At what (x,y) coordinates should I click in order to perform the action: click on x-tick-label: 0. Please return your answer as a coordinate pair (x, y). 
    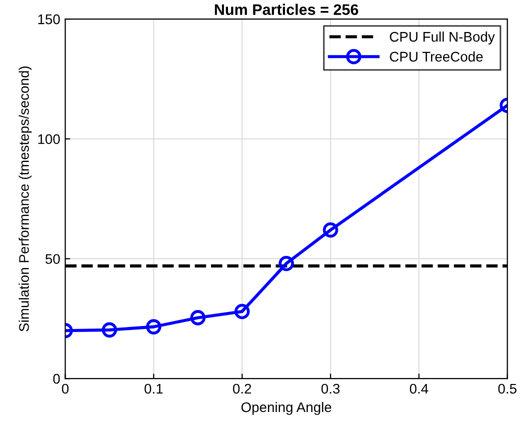
    Looking at the image, I should click on (65, 389).